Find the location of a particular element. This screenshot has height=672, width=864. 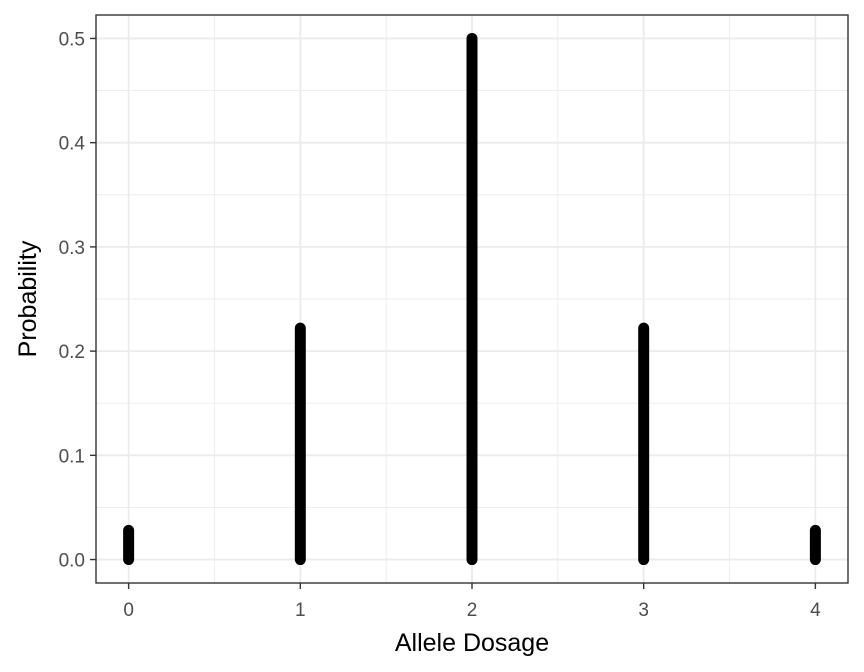

y-tick-label: 0.2 is located at coordinates (72, 352).